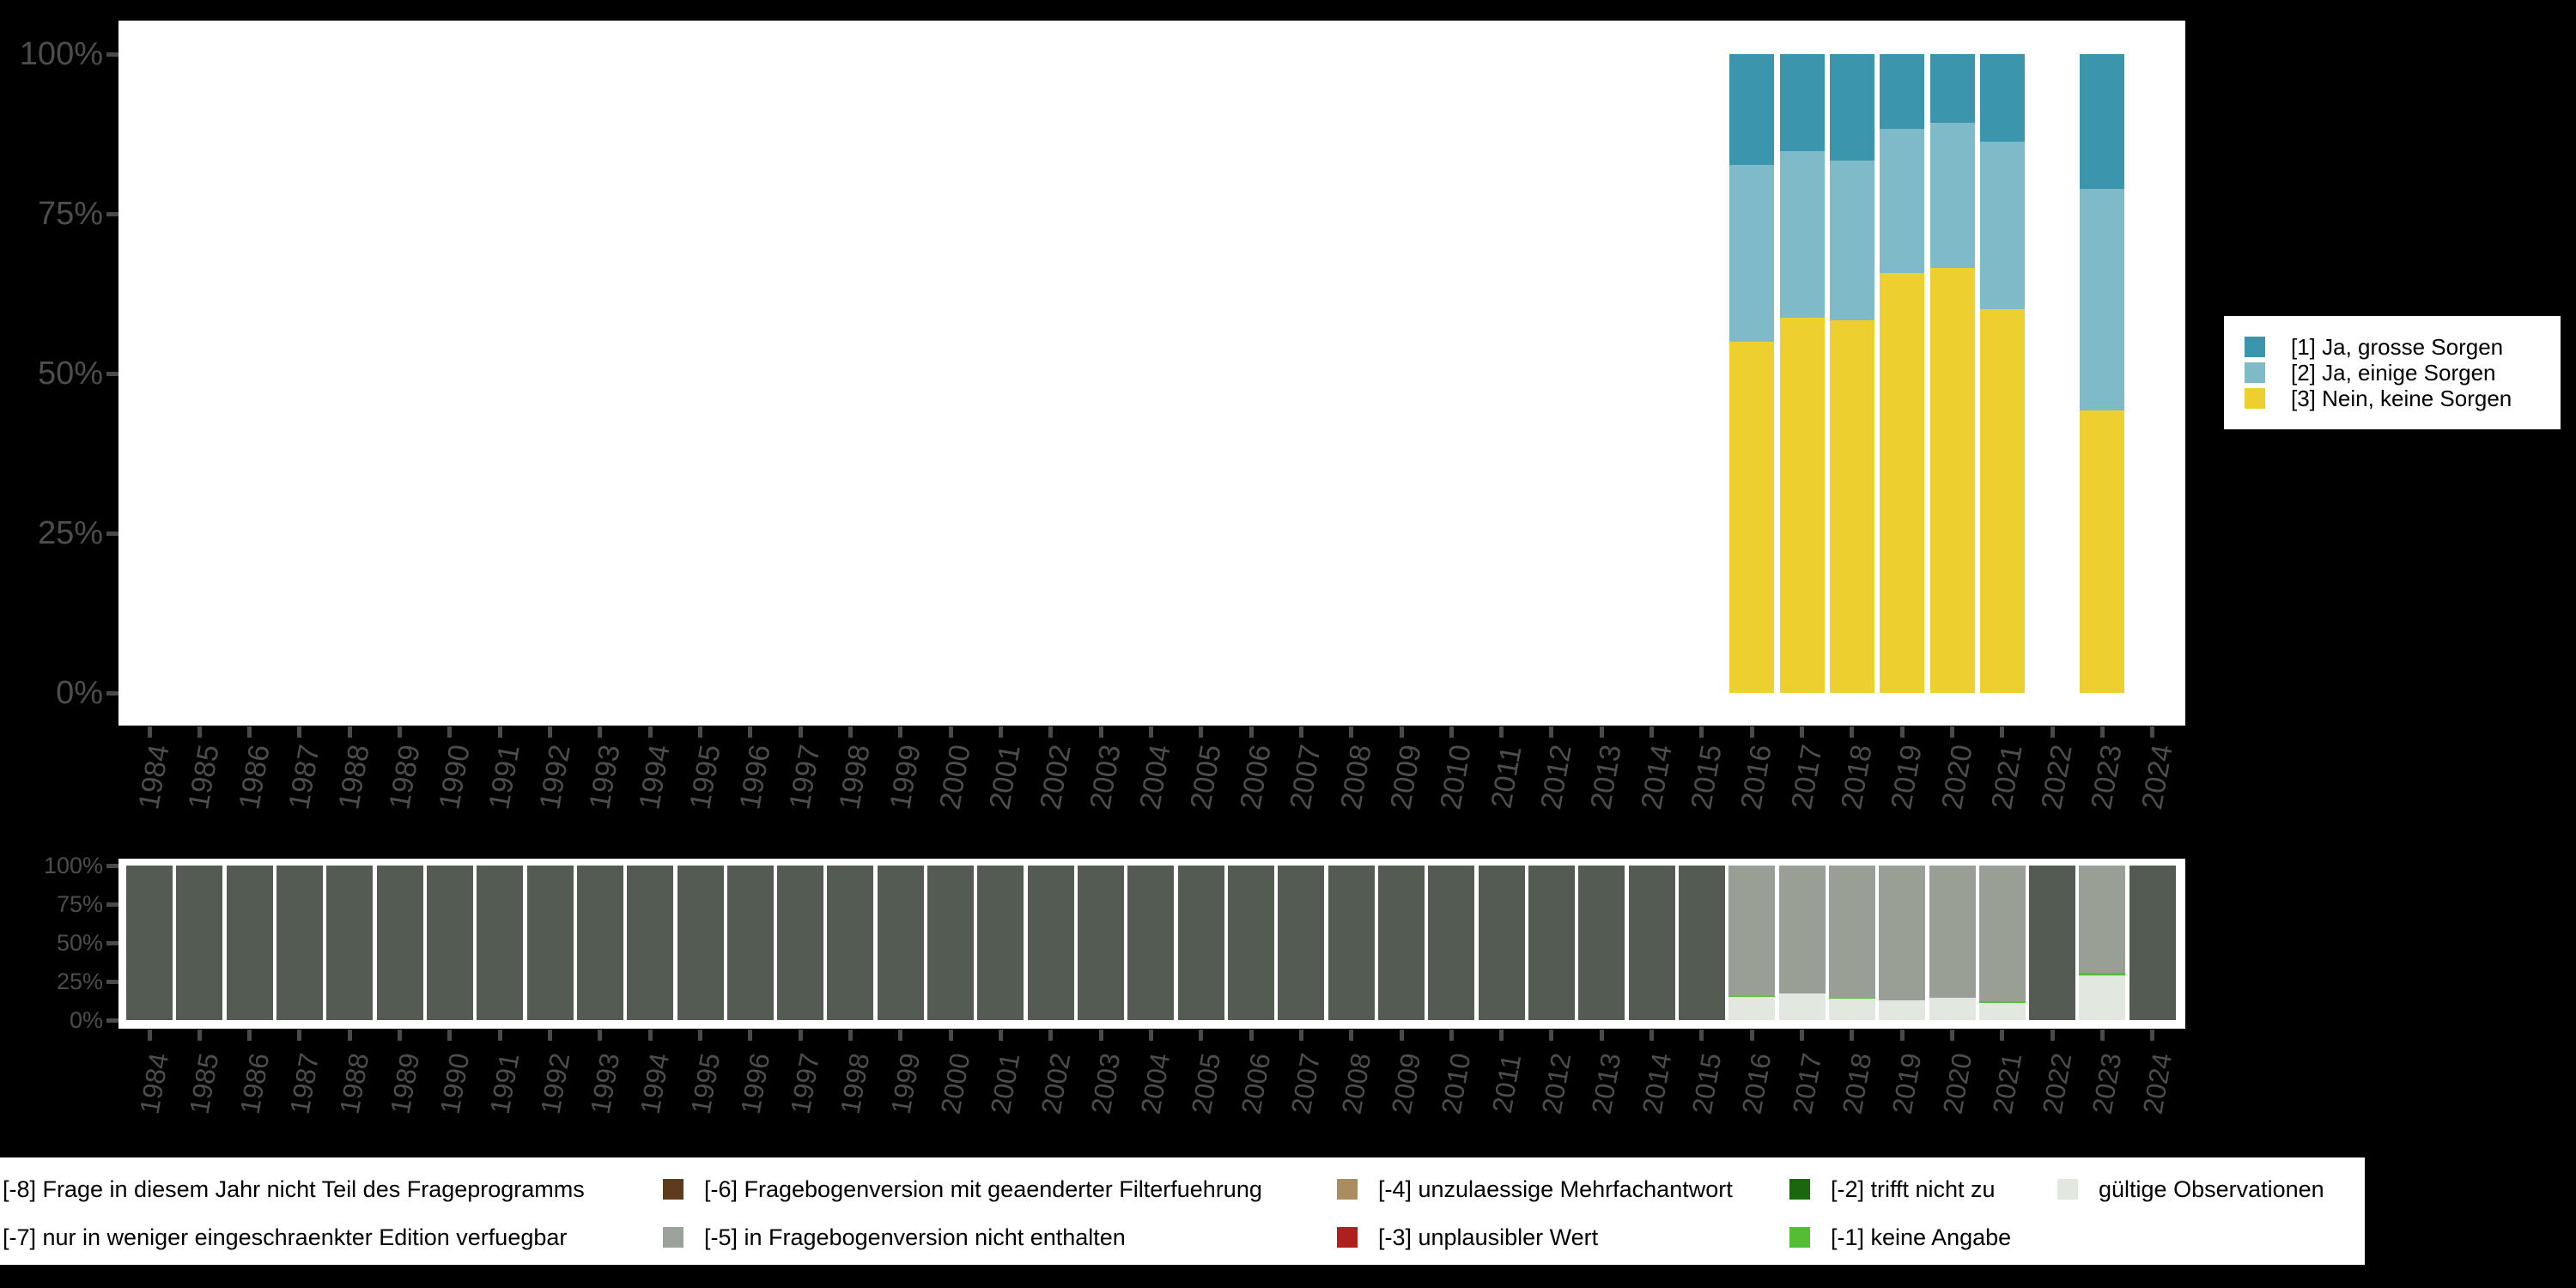 Image resolution: width=2576 pixels, height=1288 pixels. I want to click on bar-segment-1995, so click(700, 943).